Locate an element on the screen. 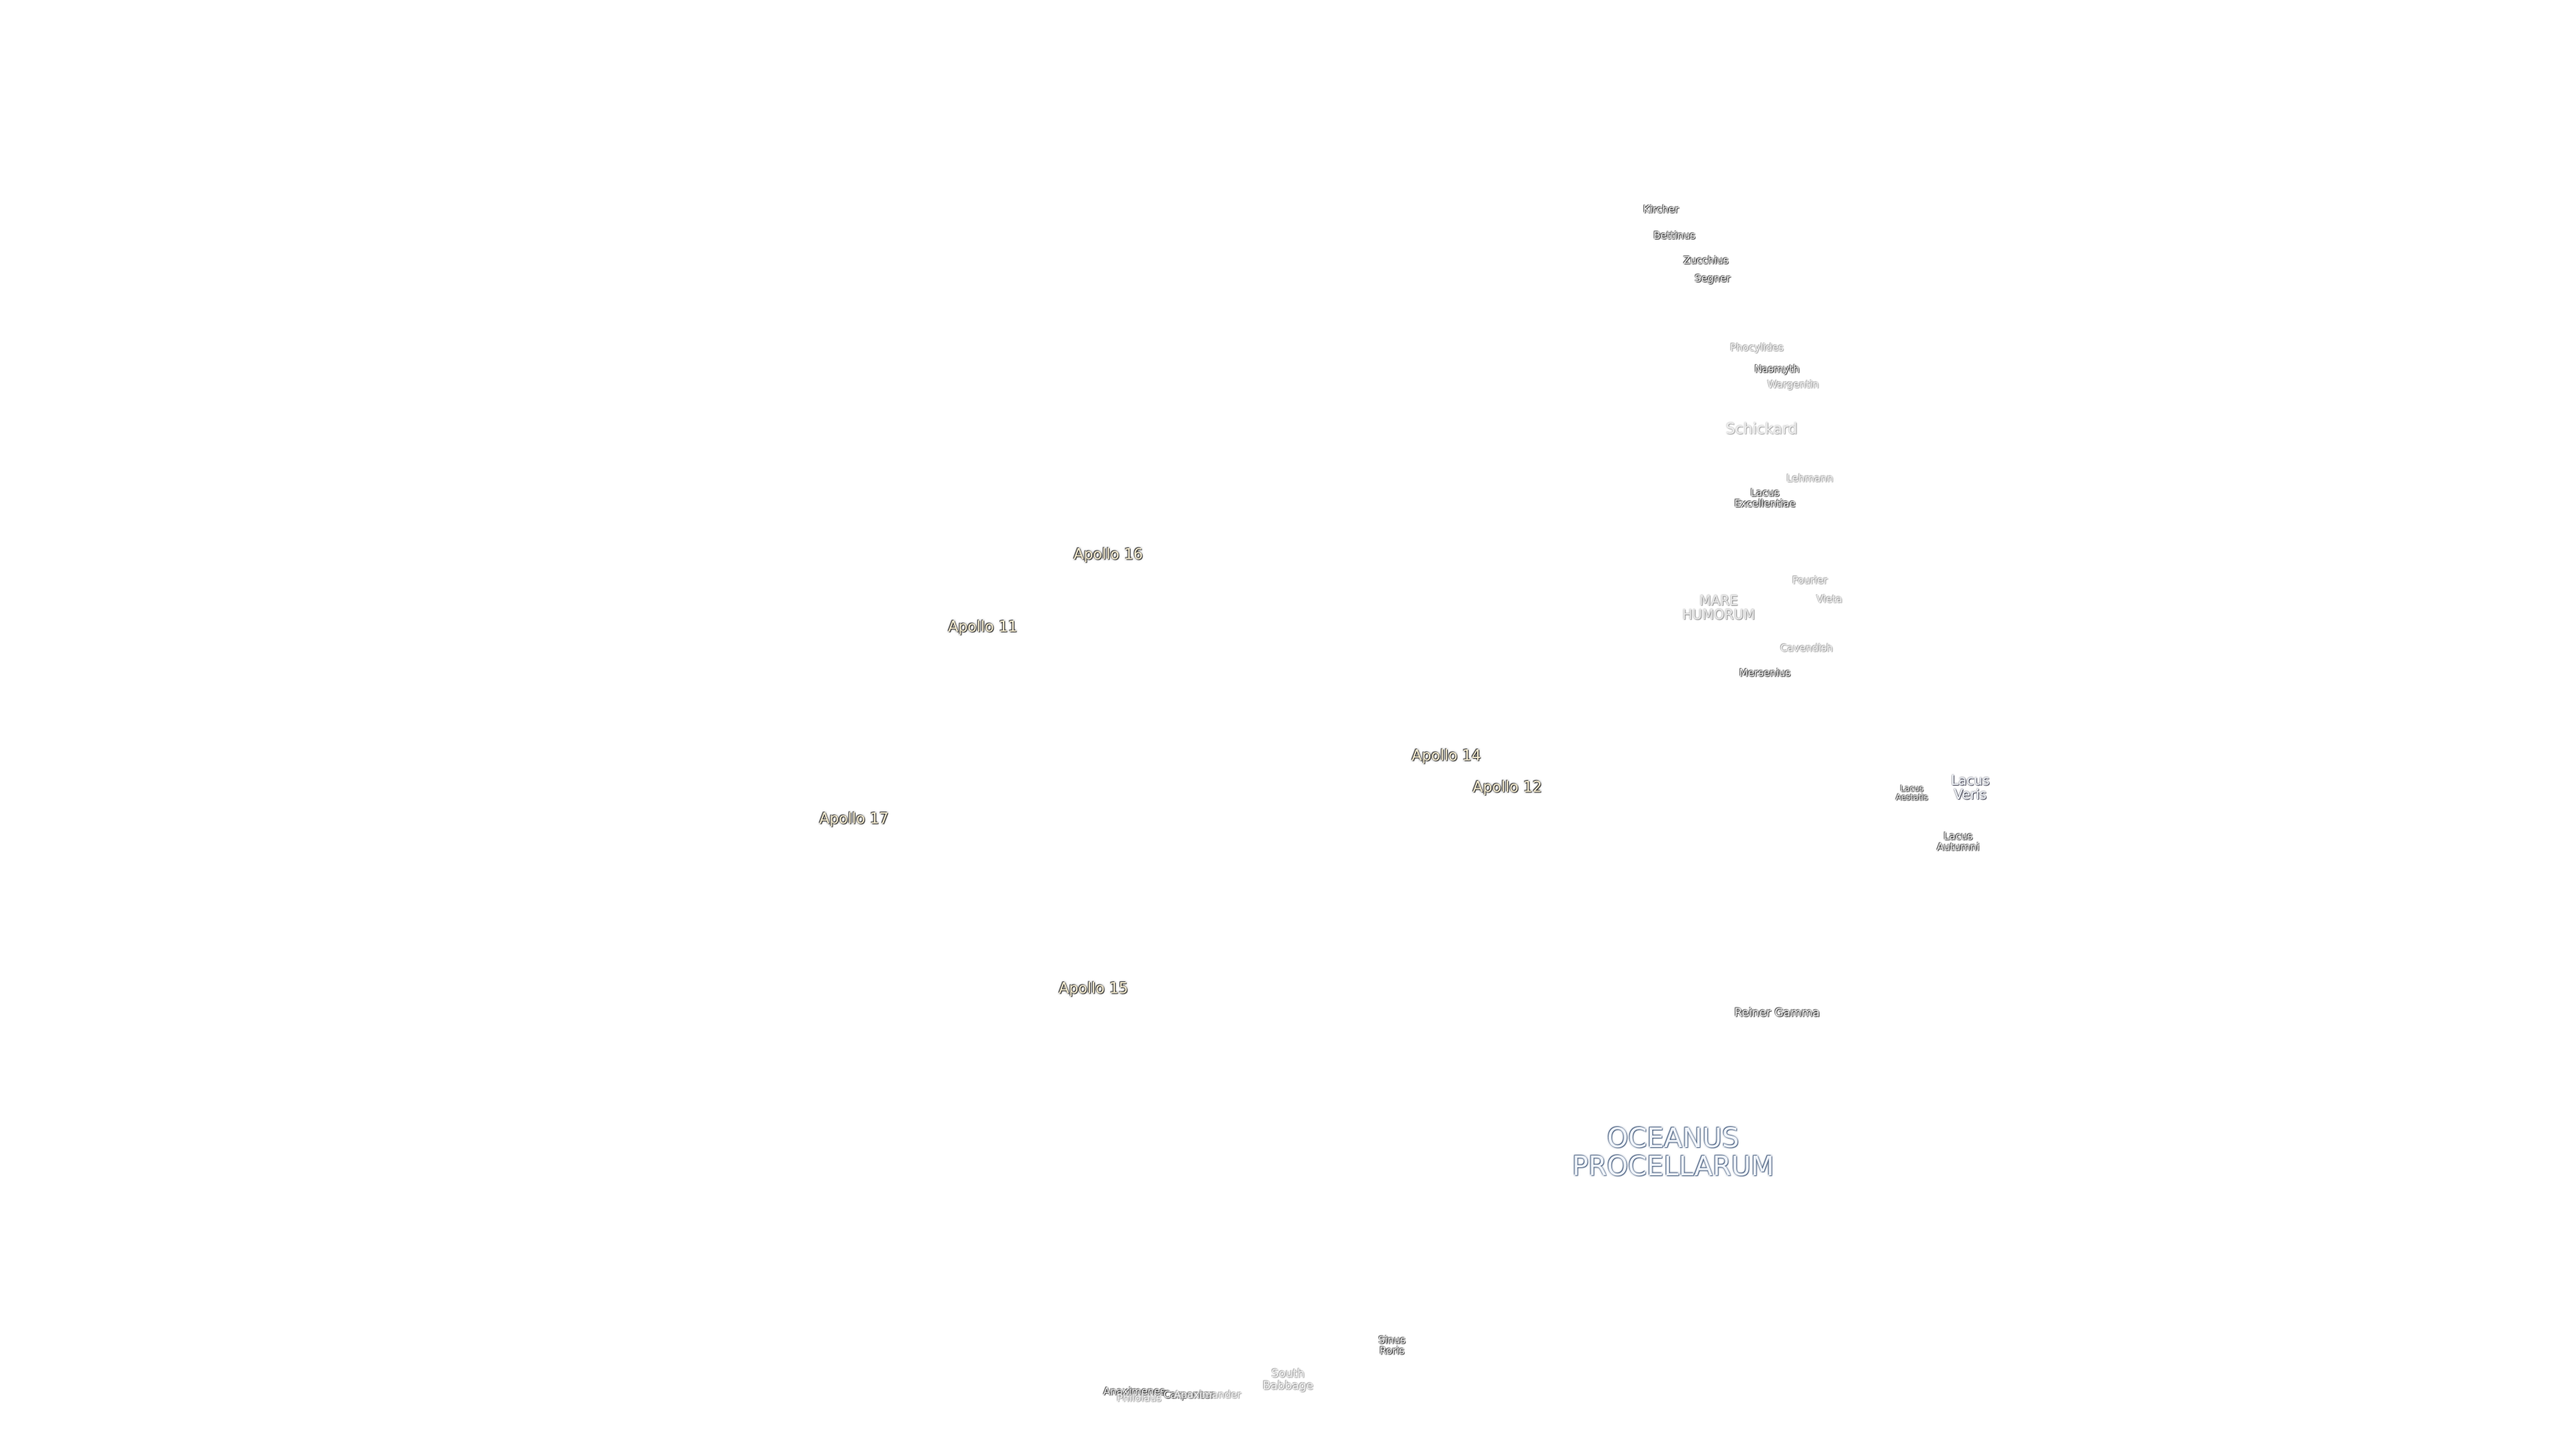 This screenshot has height=1449, width=2576. label-line: Lehmann is located at coordinates (1809, 478).